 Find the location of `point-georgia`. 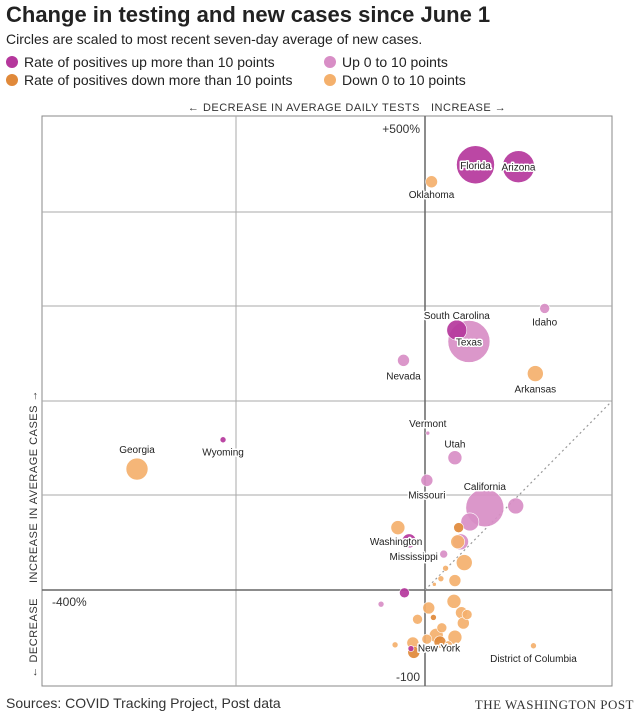

point-georgia is located at coordinates (137, 469).